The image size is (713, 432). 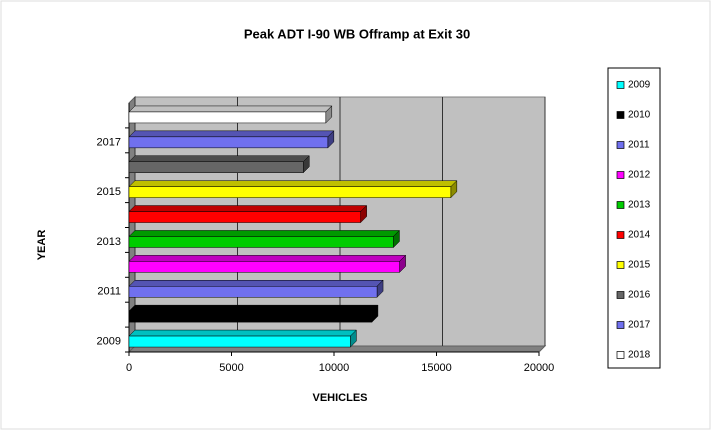 What do you see at coordinates (109, 192) in the screenshot?
I see `y-tick-label: 2015` at bounding box center [109, 192].